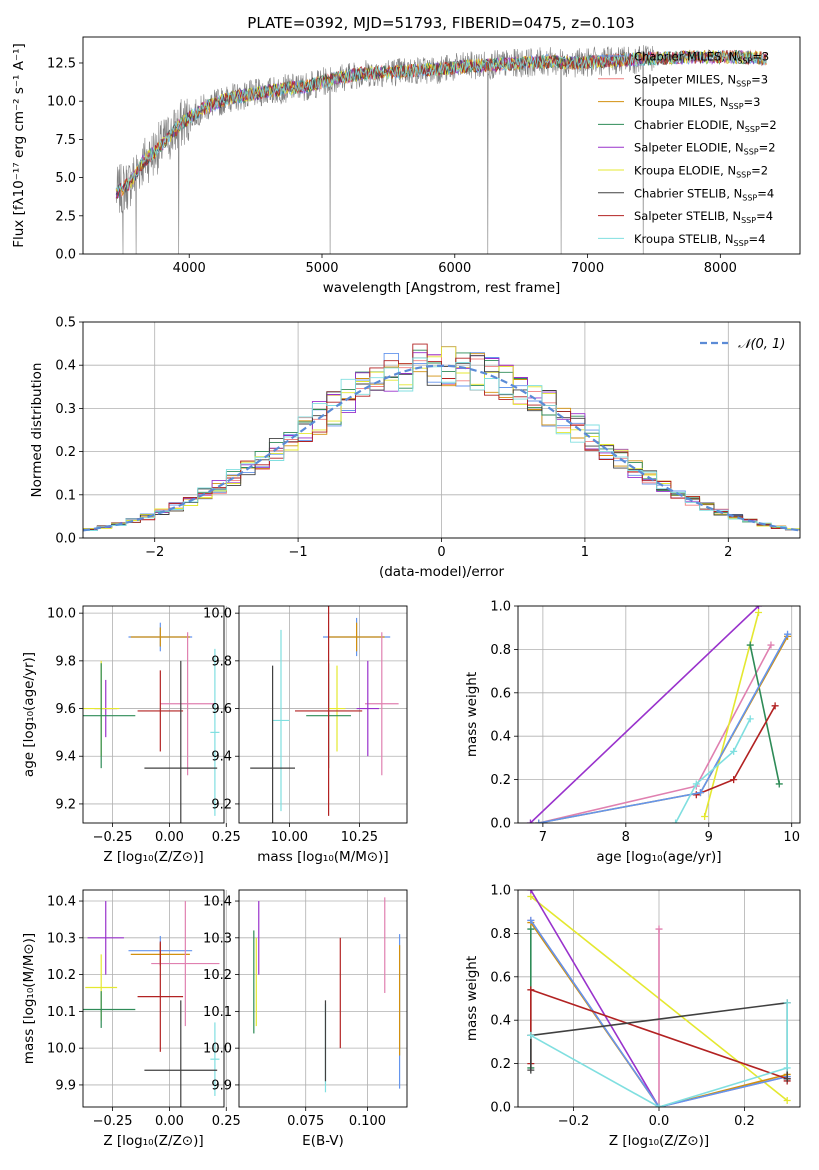 The image size is (819, 1170). I want to click on age-vs-mass-frame, so click(323, 714).